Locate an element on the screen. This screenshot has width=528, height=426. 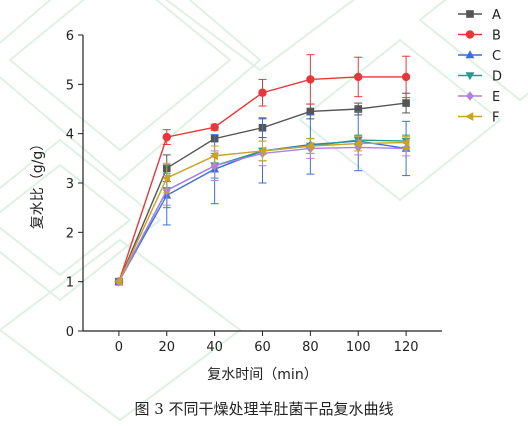
legend-f-label: F is located at coordinates (495, 118).